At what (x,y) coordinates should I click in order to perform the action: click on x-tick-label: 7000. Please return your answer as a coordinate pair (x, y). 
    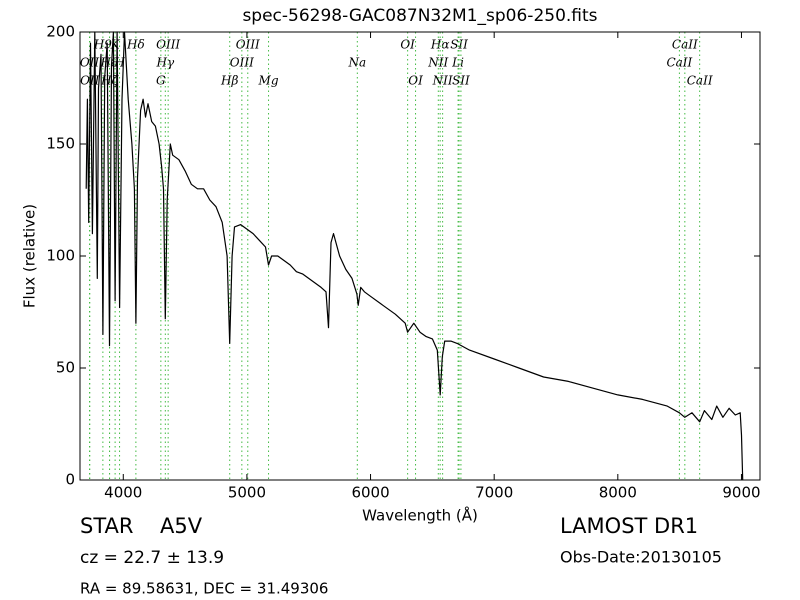
    Looking at the image, I should click on (494, 493).